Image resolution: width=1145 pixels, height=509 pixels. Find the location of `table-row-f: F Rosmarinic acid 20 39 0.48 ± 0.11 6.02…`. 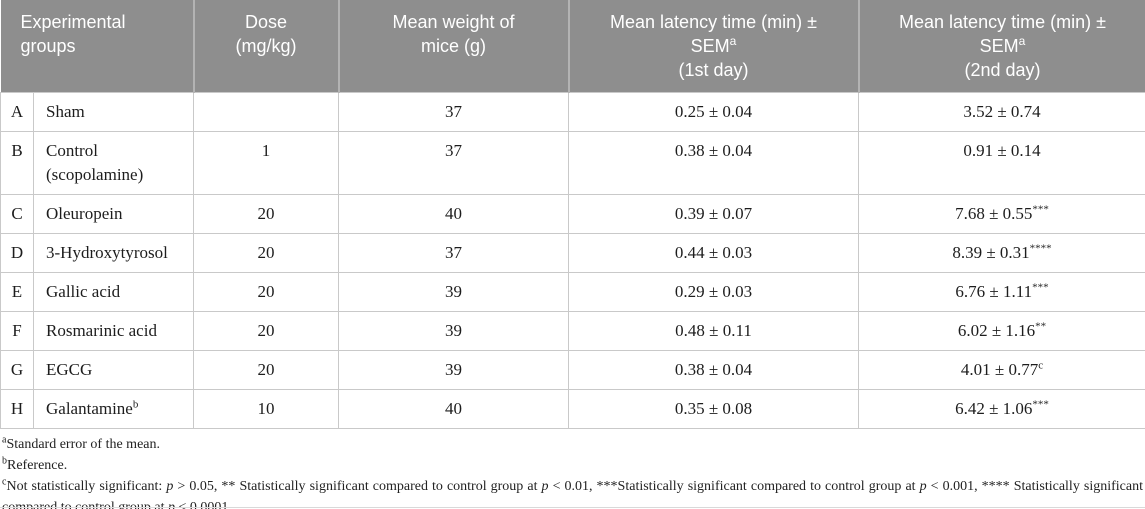

table-row-f: F Rosmarinic acid 20 39 0.48 ± 0.11 6.02… is located at coordinates (572, 331).